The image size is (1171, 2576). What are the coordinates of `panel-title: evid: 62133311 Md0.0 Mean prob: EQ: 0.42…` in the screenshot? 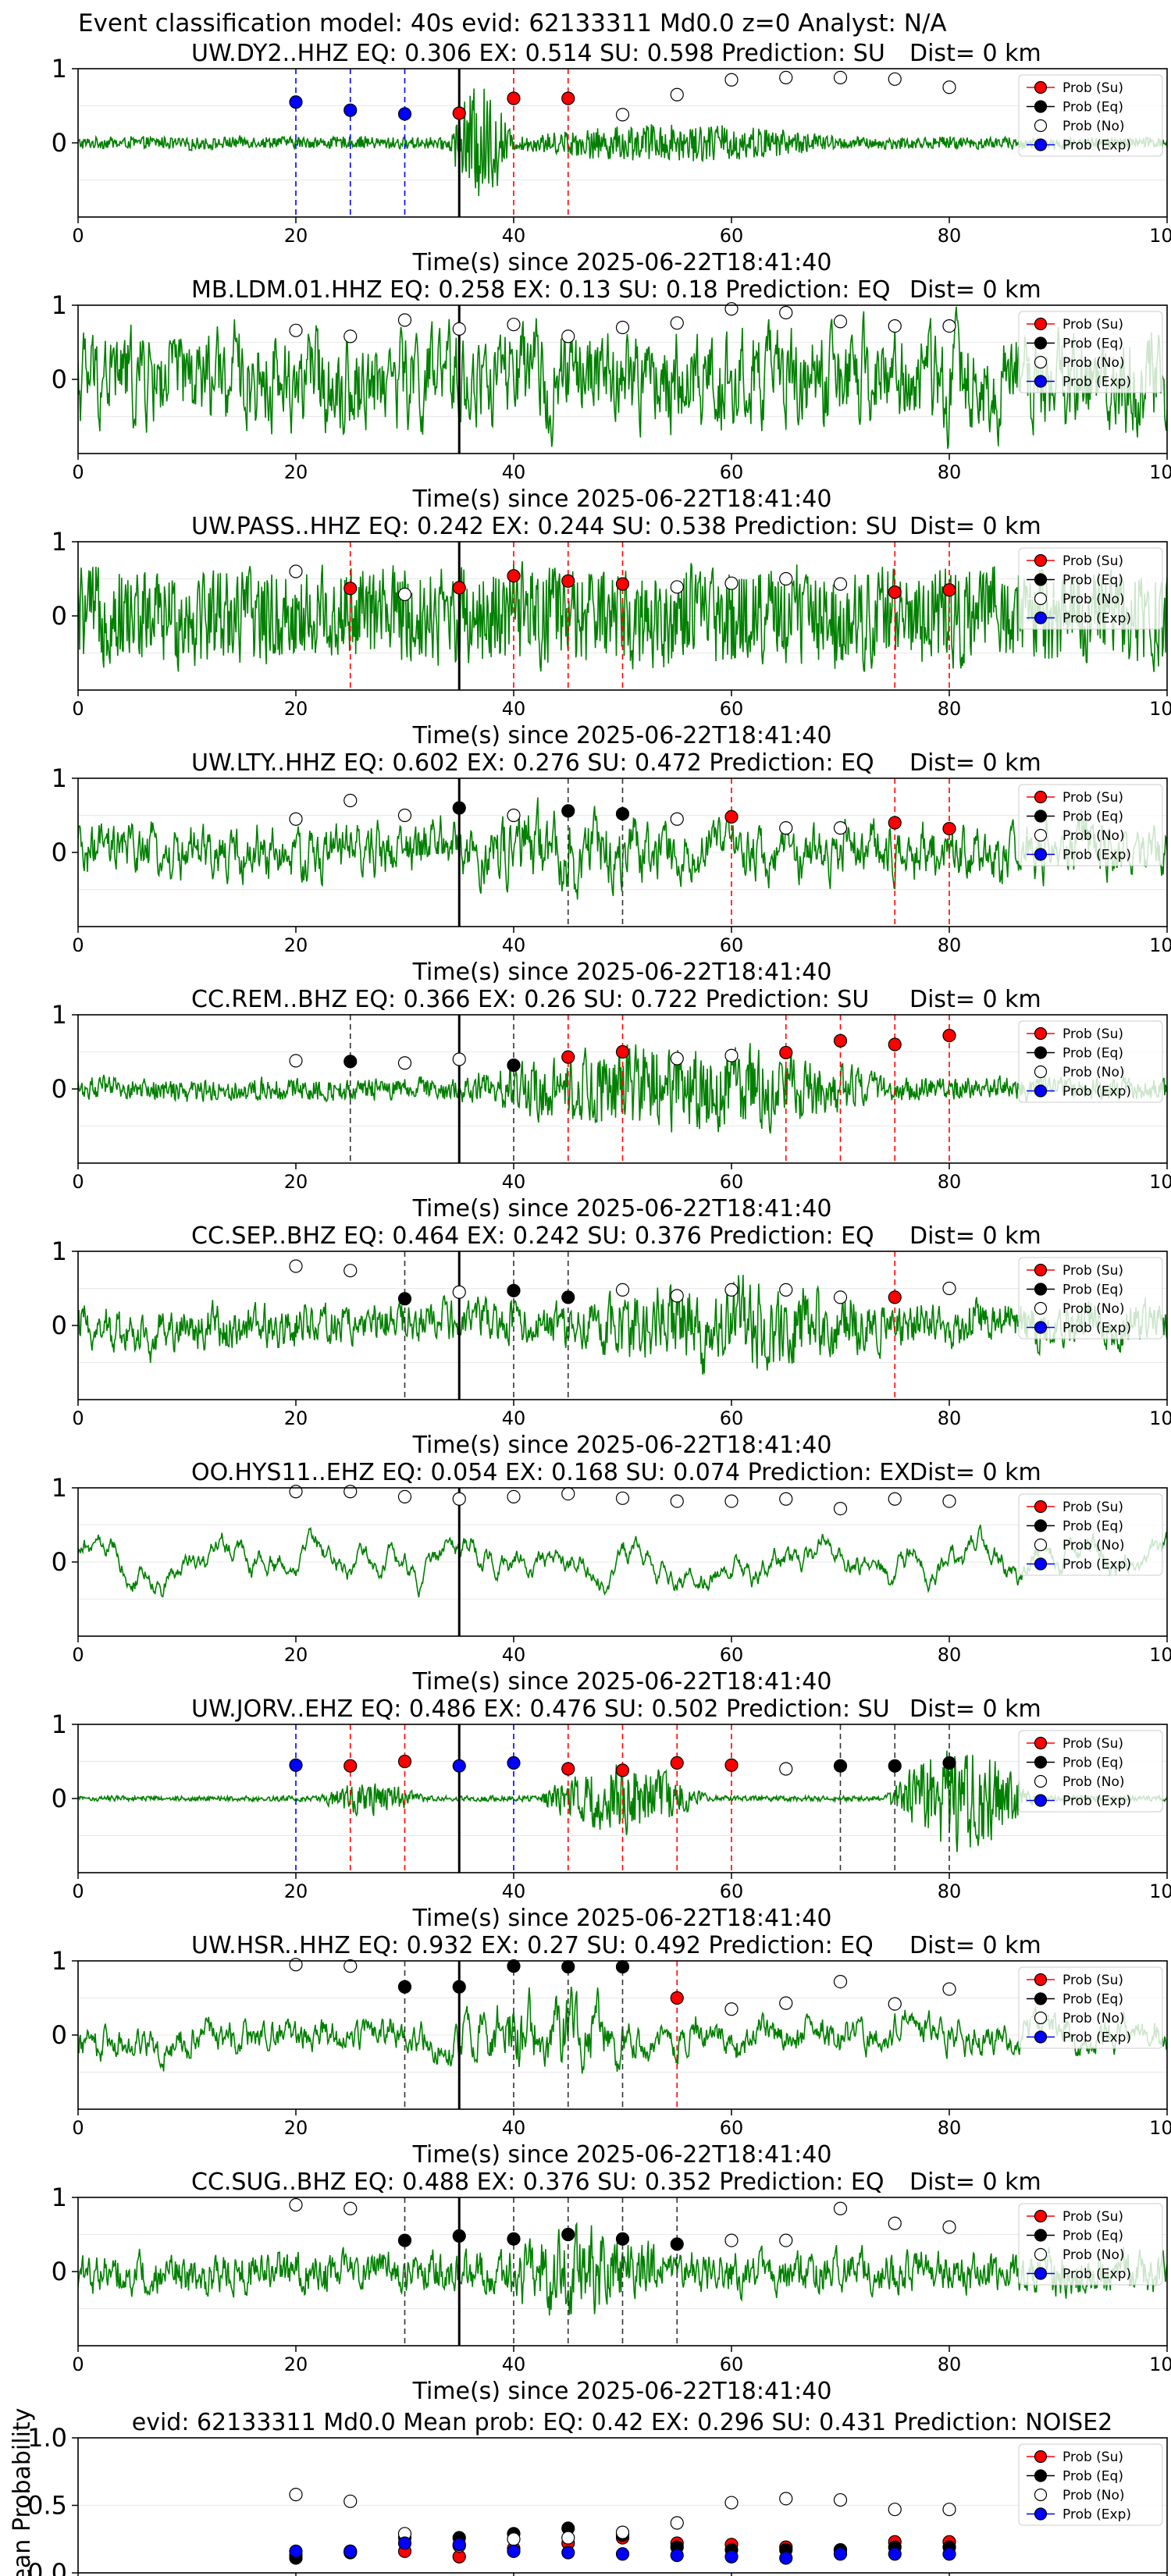 It's located at (622, 2422).